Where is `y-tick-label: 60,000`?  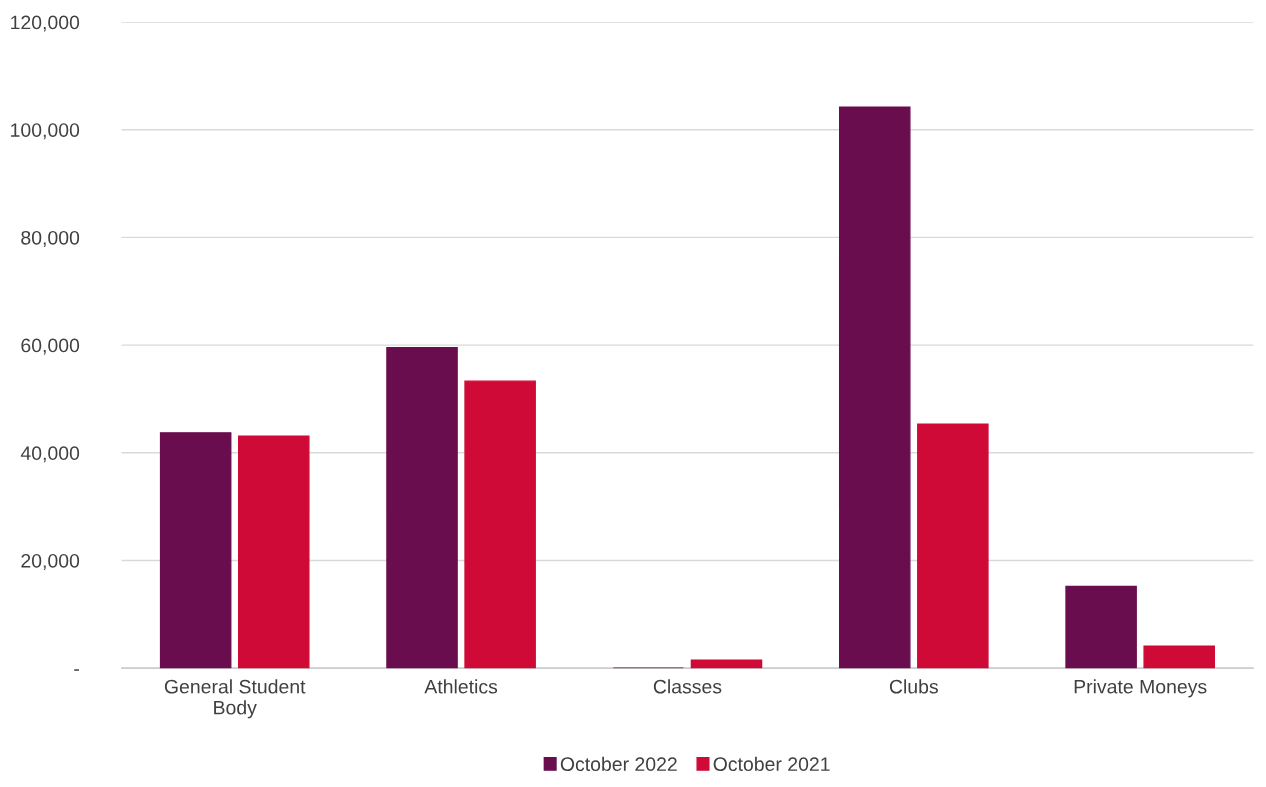
y-tick-label: 60,000 is located at coordinates (50, 346).